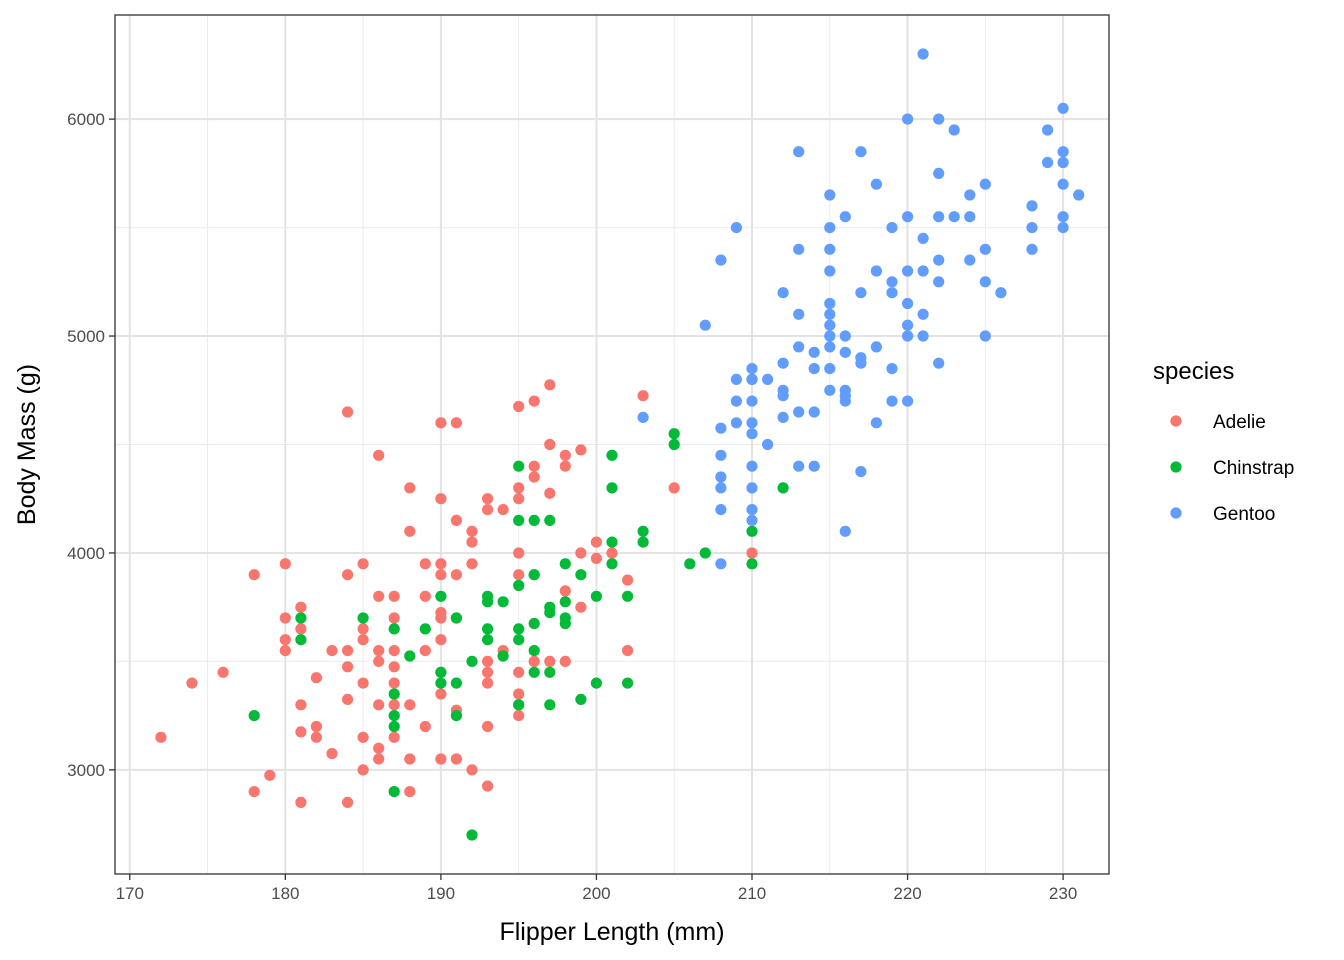 This screenshot has height=960, width=1344. What do you see at coordinates (1253, 468) in the screenshot?
I see `legend-label-chinstrap: Chinstrap` at bounding box center [1253, 468].